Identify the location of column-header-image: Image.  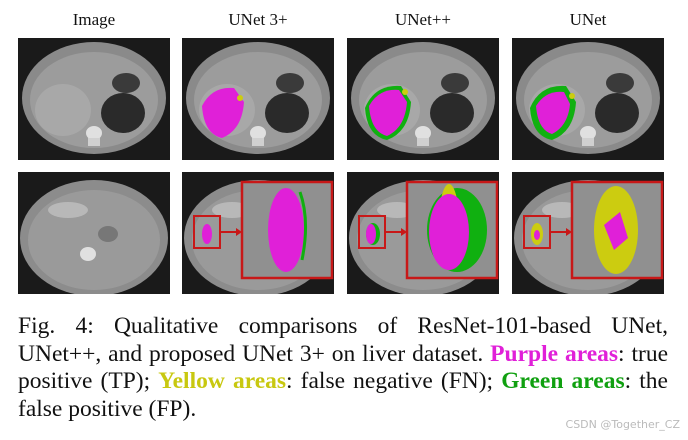
(94, 19).